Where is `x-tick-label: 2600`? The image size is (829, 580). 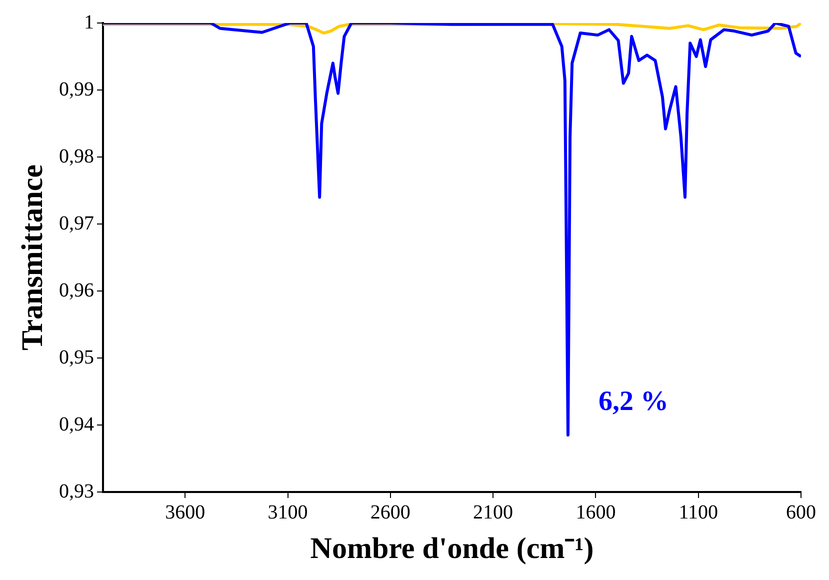
x-tick-label: 2600 is located at coordinates (390, 512).